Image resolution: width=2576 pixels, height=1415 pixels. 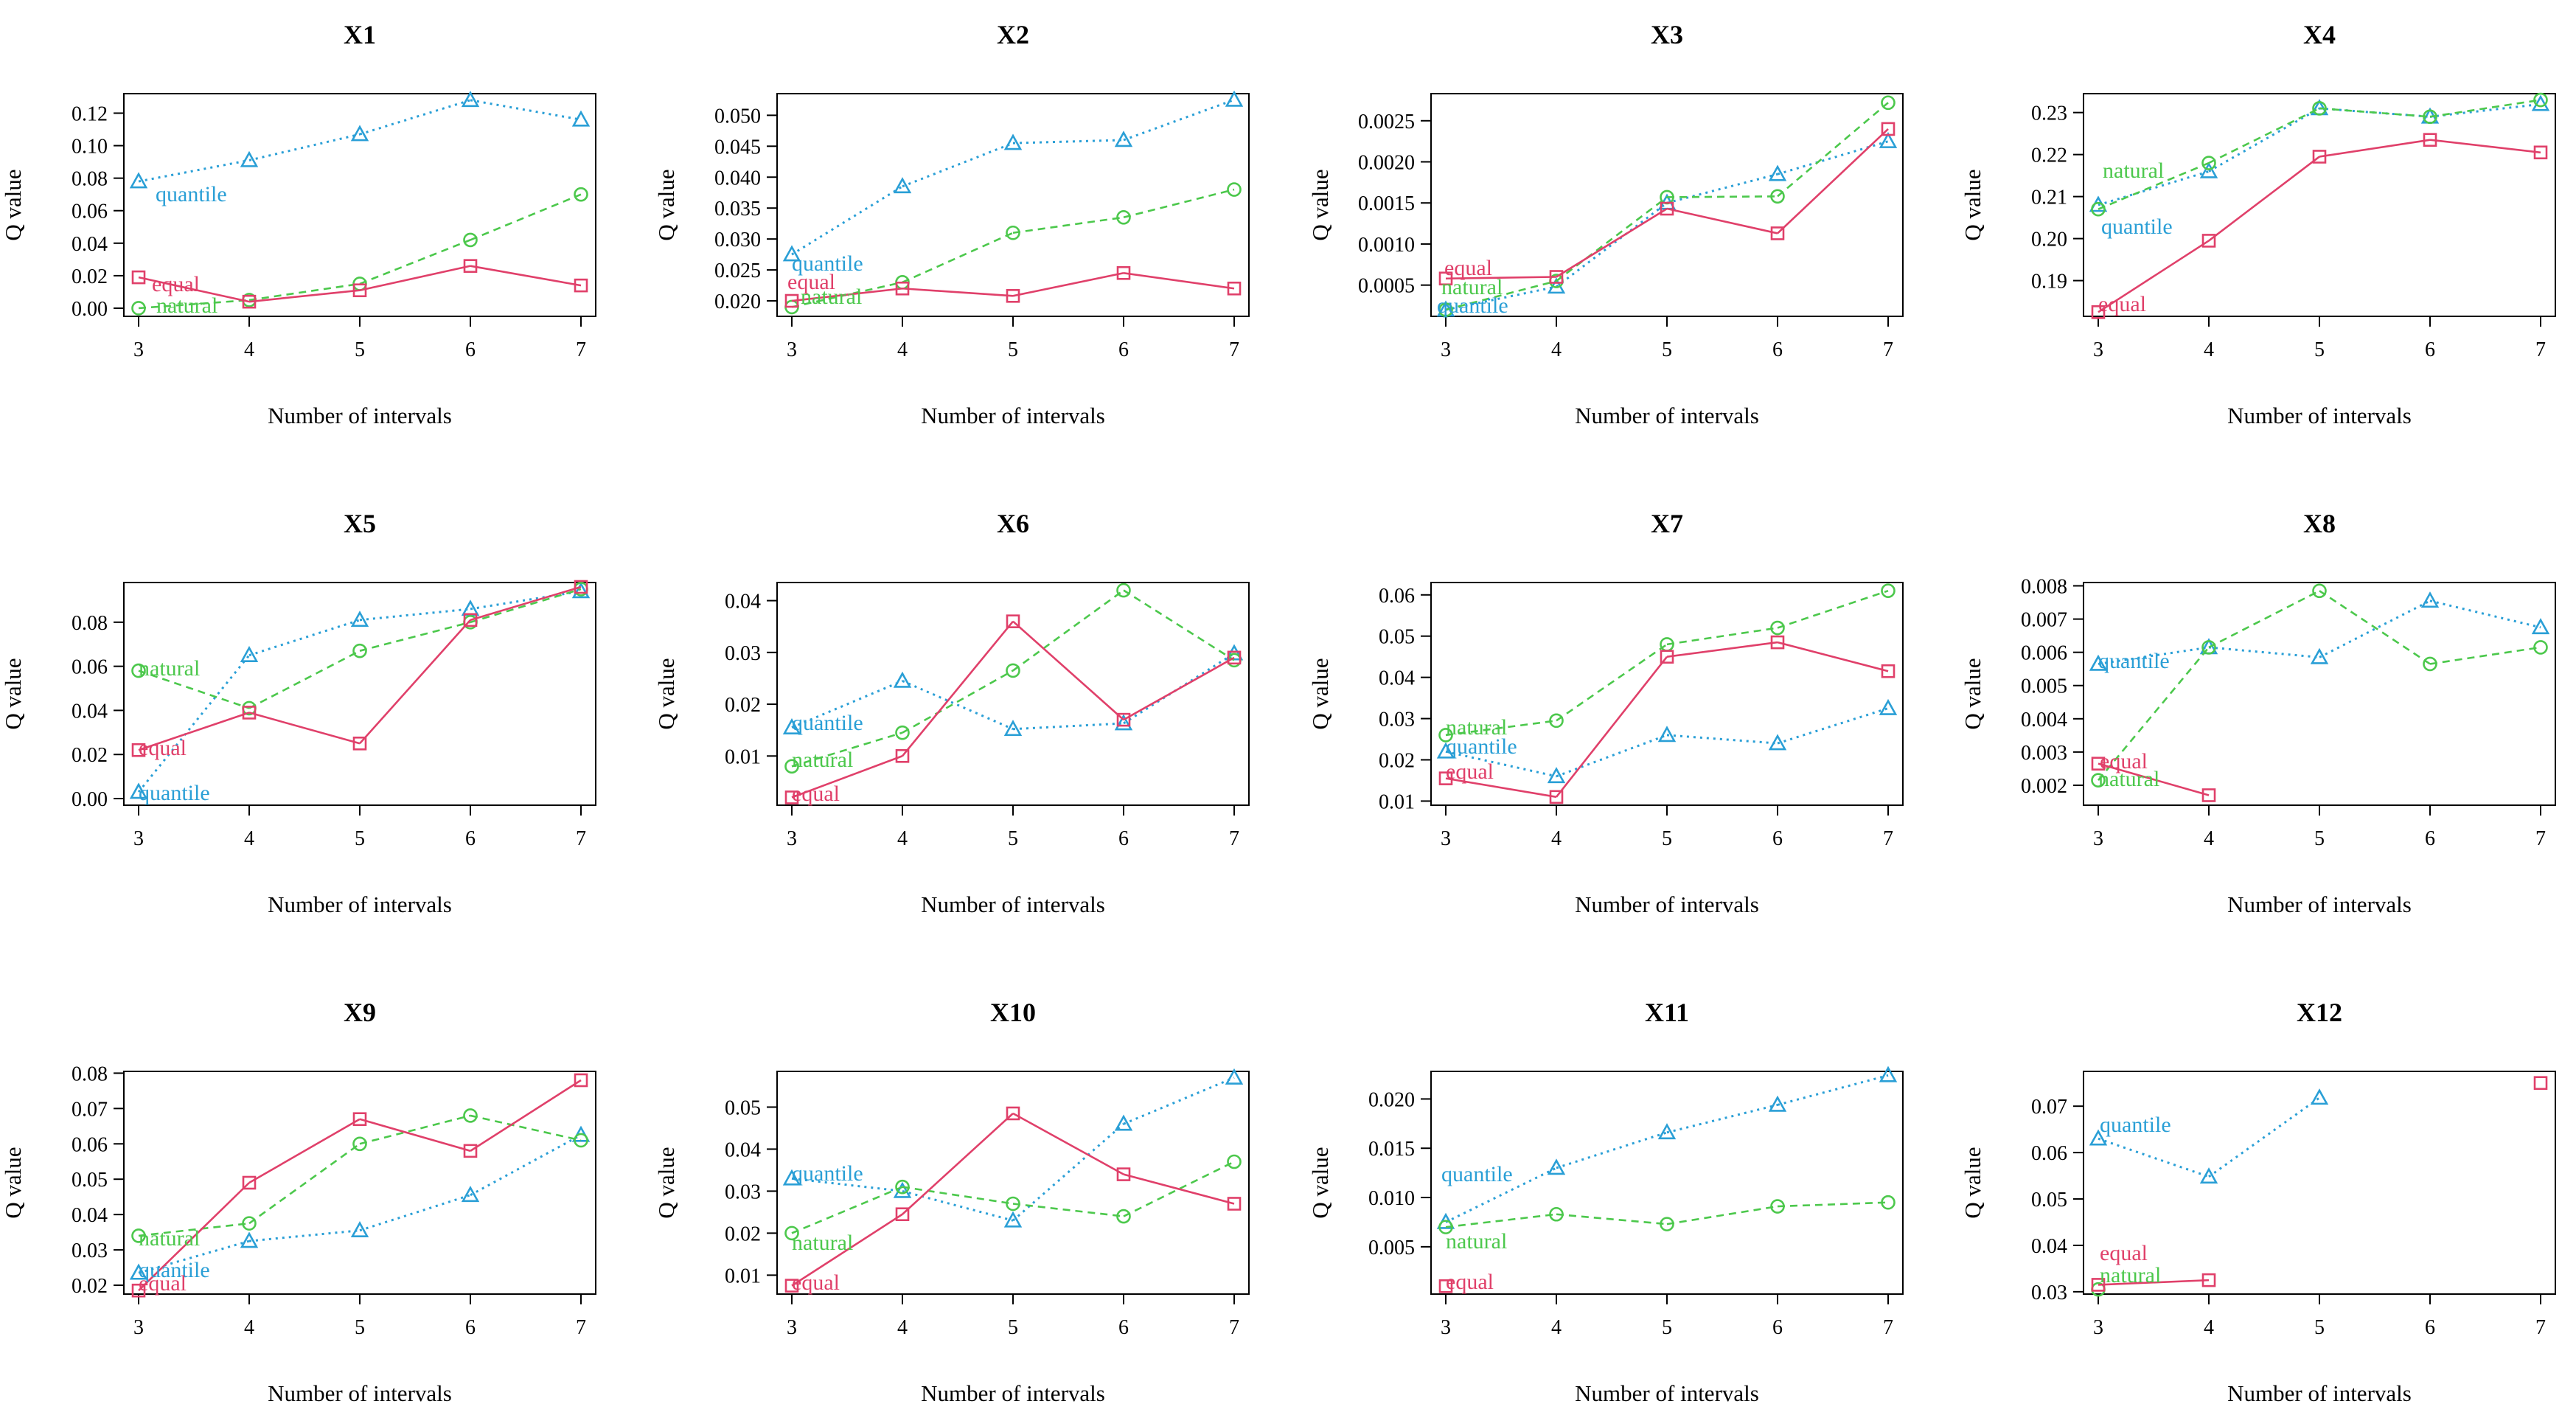 I want to click on y-tick-label: 0.030, so click(x=737, y=240).